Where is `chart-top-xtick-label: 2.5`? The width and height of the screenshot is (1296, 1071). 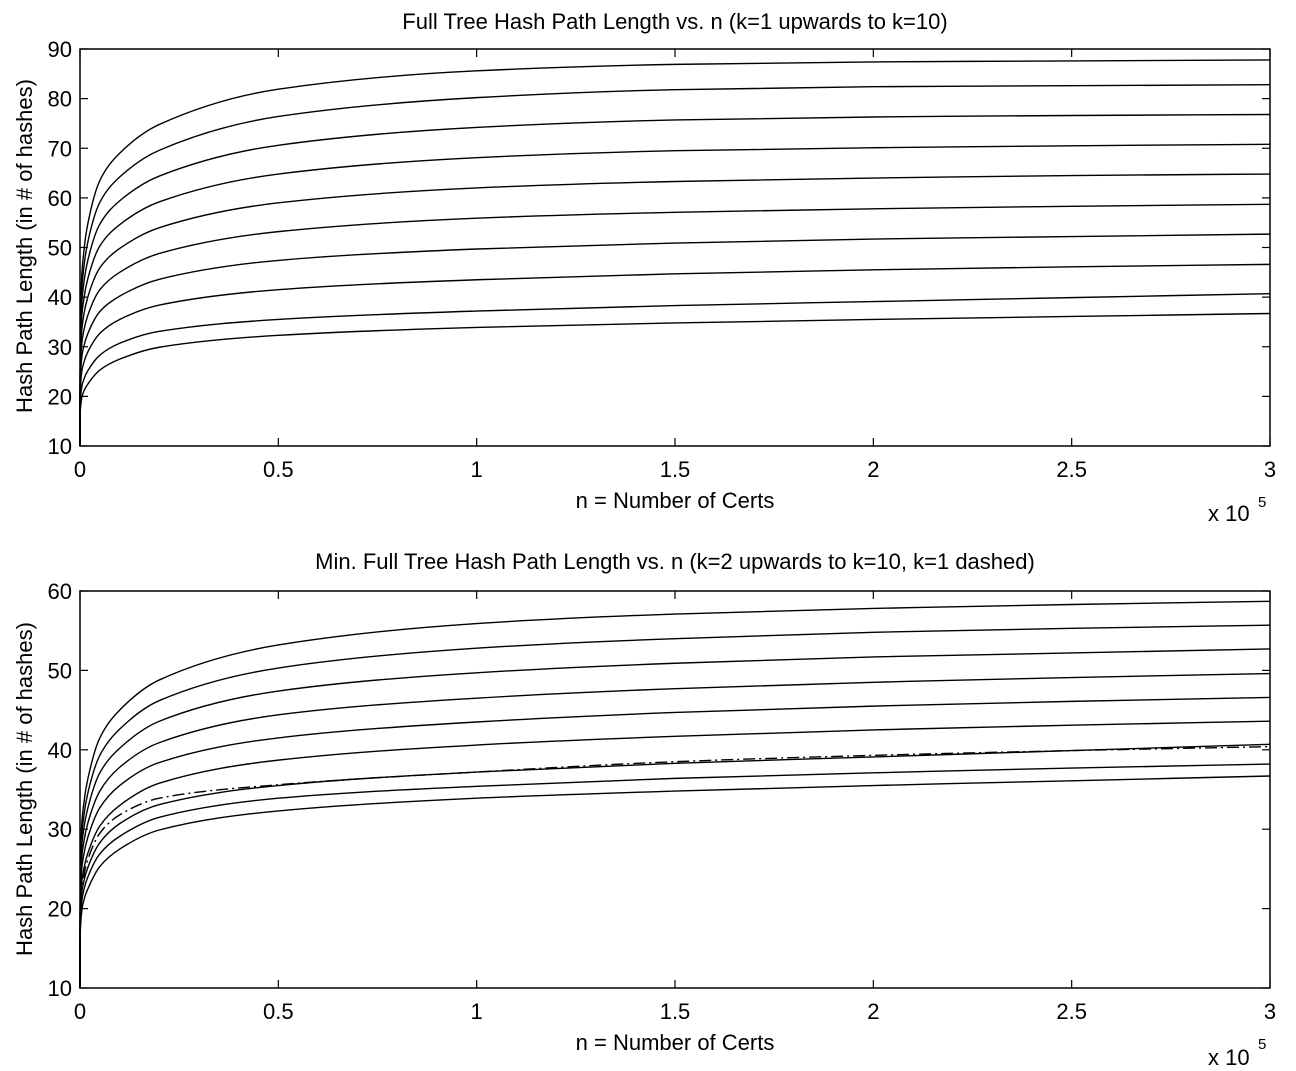 chart-top-xtick-label: 2.5 is located at coordinates (1071, 469).